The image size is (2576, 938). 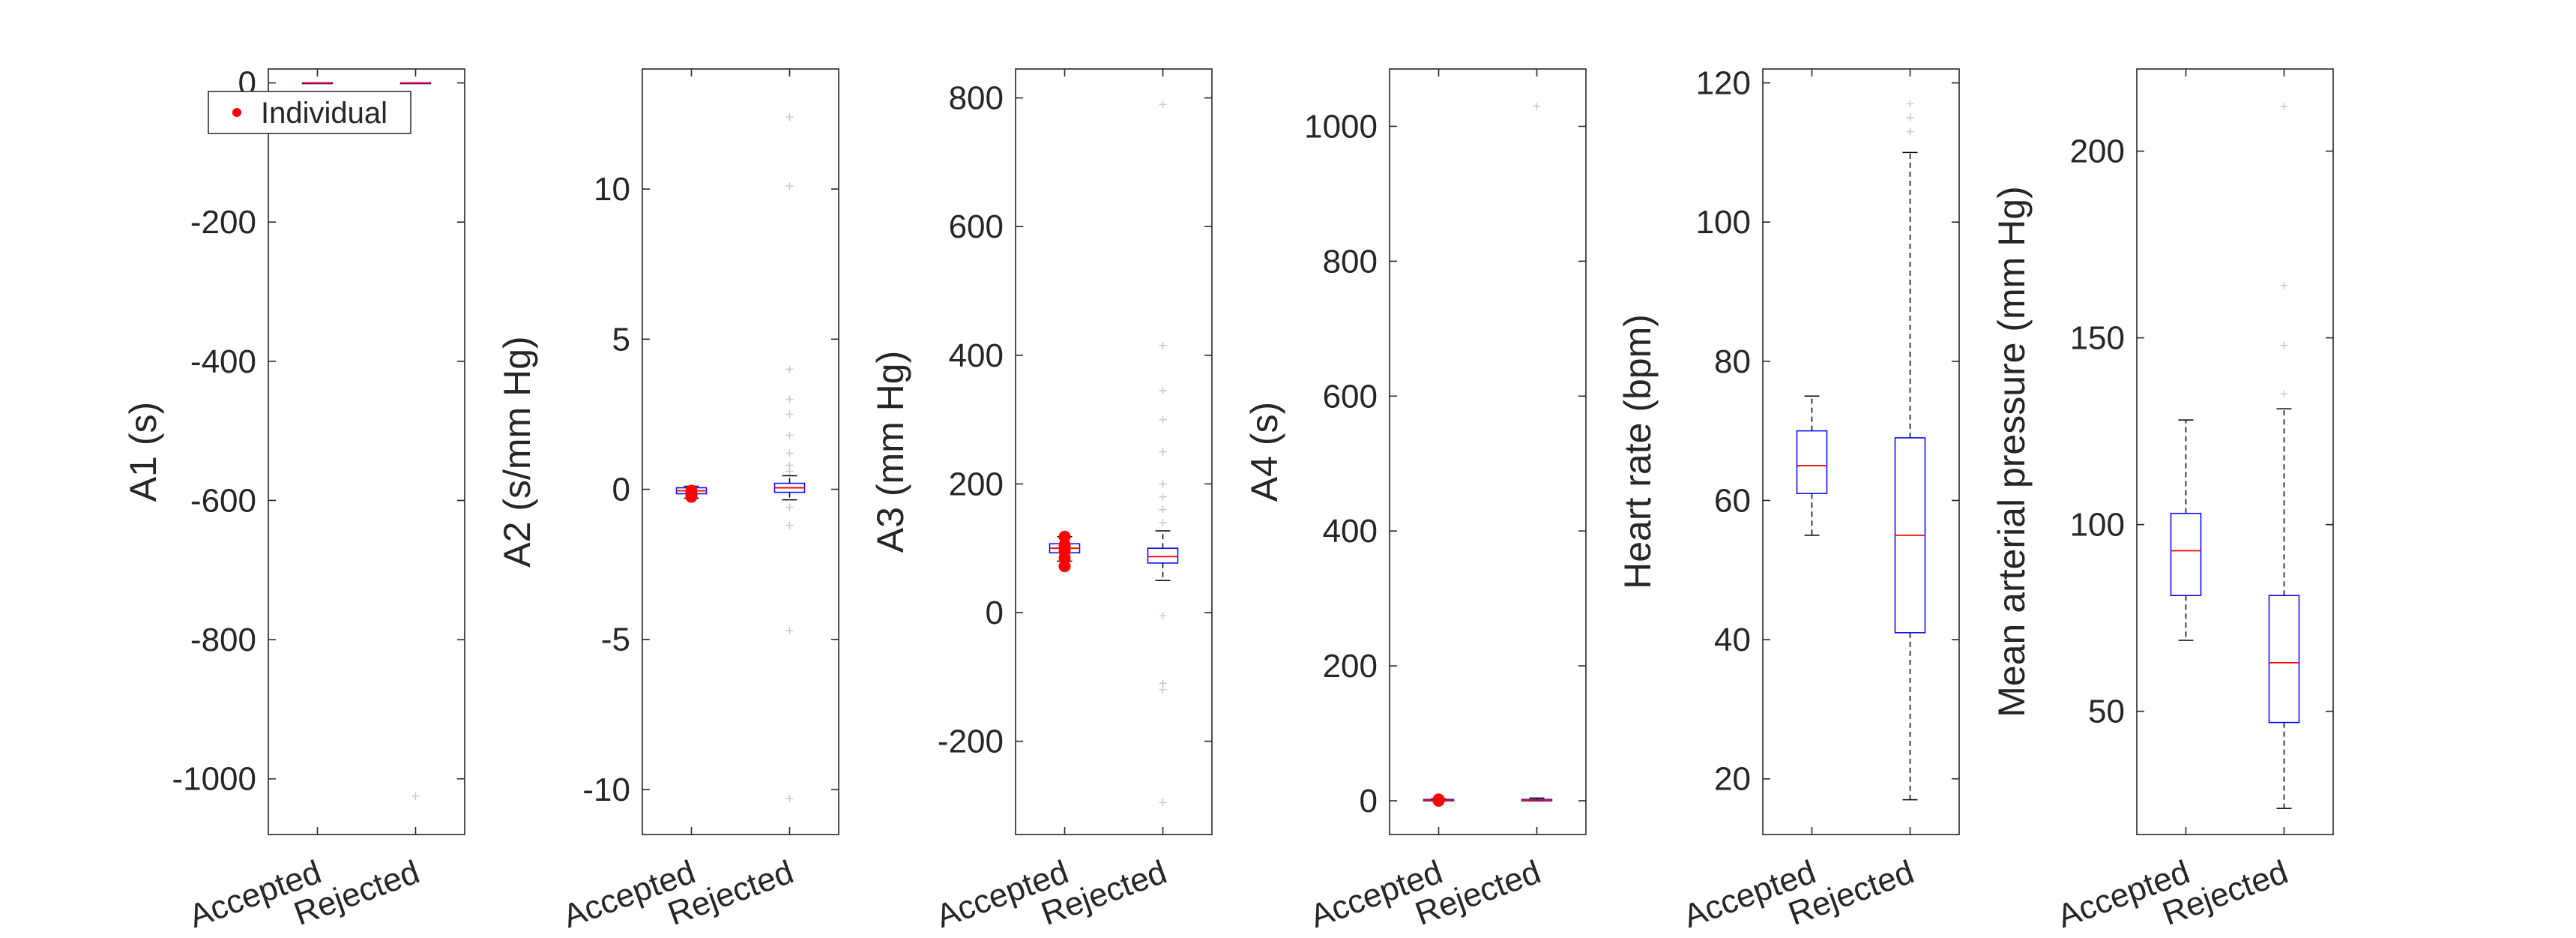 I want to click on y-tick-label: -800, so click(x=223, y=640).